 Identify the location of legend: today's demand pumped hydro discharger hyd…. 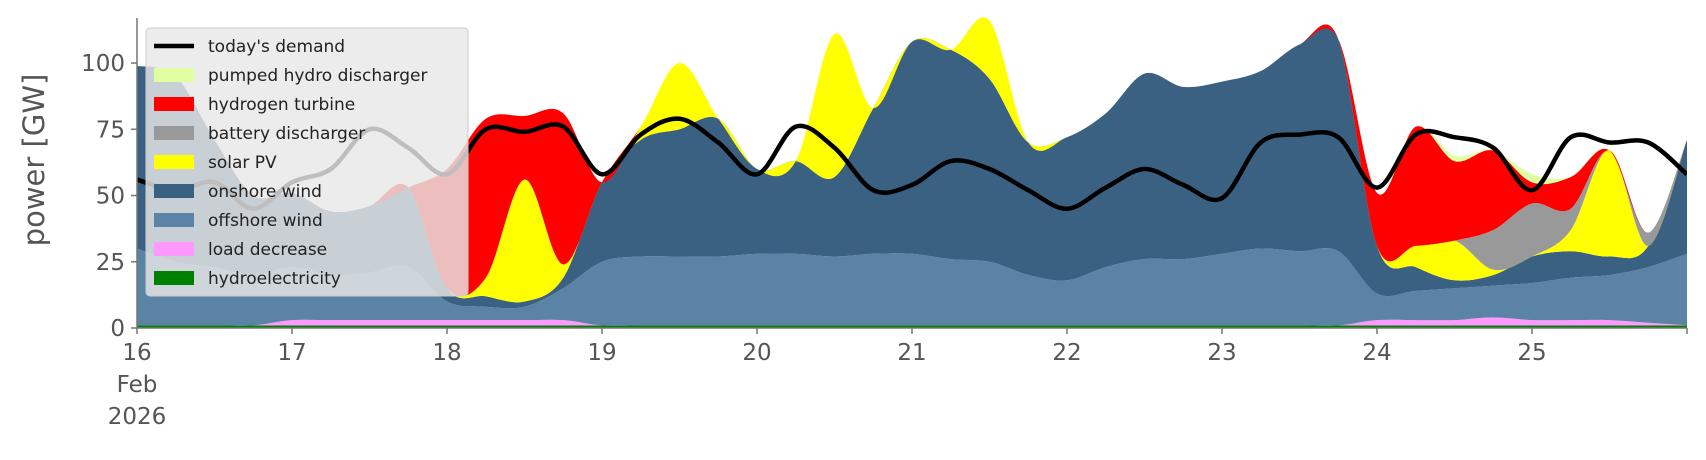
(307, 162).